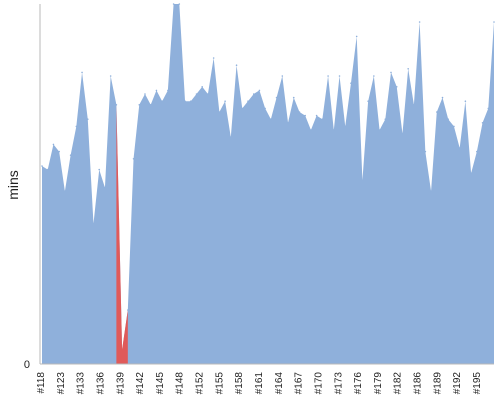 The width and height of the screenshot is (500, 405). Describe the element at coordinates (477, 383) in the screenshot. I see `x-tick-label: #195` at that location.